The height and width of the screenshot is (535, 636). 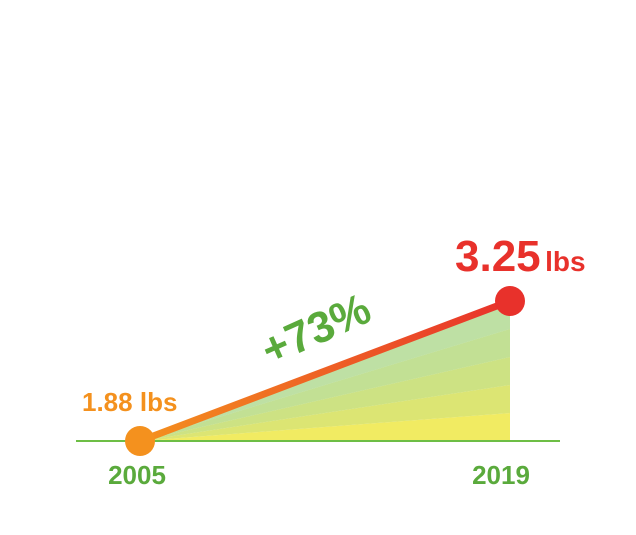 What do you see at coordinates (107, 402) in the screenshot?
I see `value-2005: 1.88` at bounding box center [107, 402].